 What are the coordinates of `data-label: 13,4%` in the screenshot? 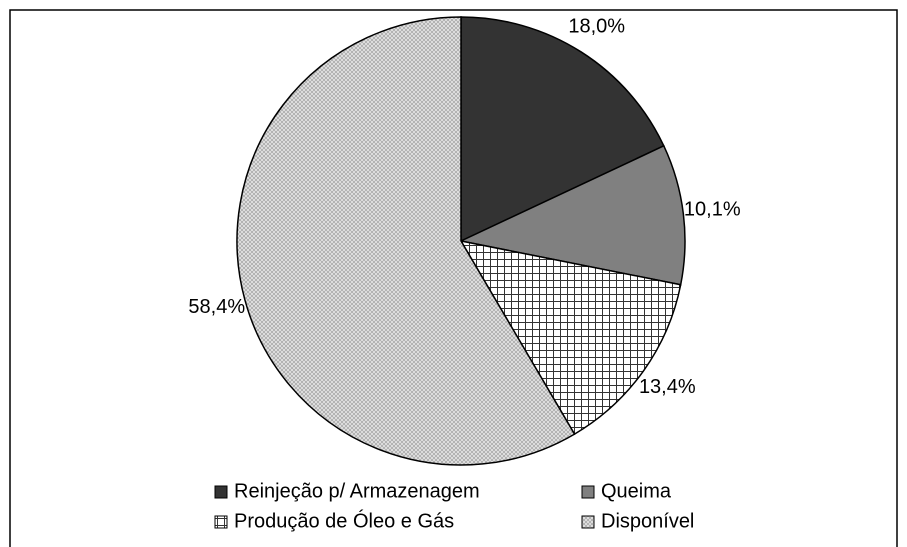 It's located at (667, 387).